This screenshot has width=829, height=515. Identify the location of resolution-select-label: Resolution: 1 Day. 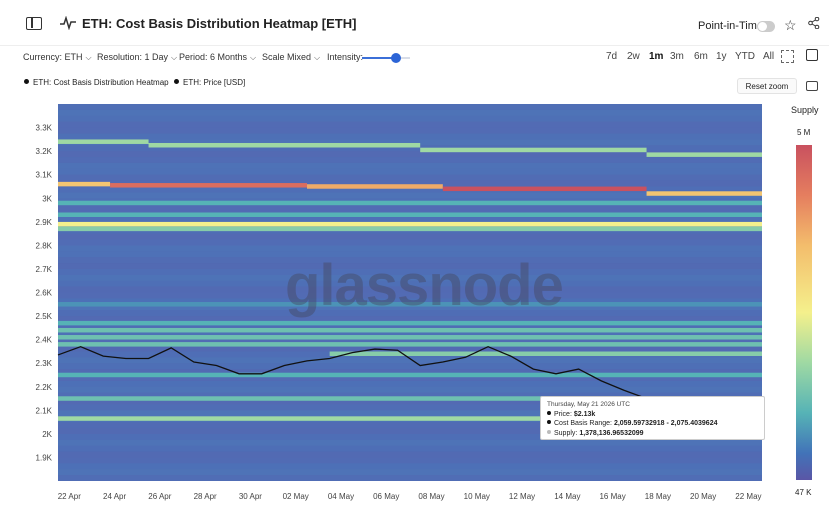
(133, 57).